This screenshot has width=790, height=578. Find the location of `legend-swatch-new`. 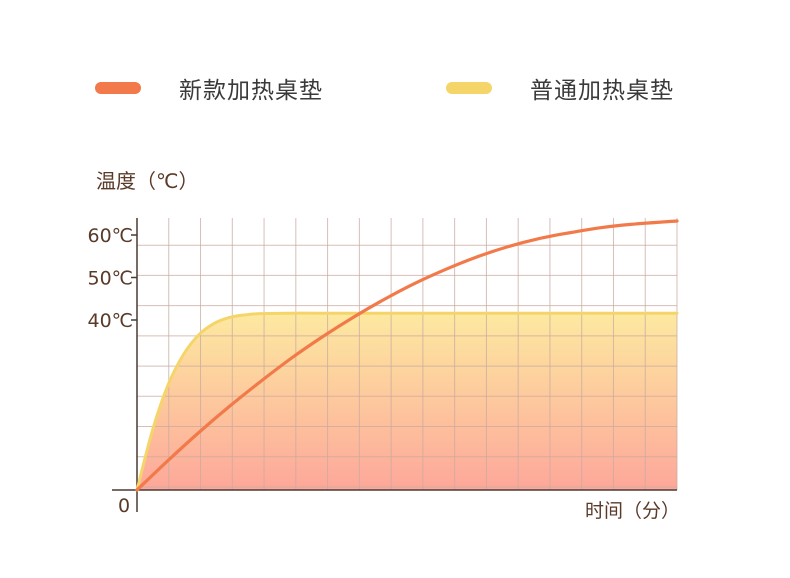

legend-swatch-new is located at coordinates (118, 88).